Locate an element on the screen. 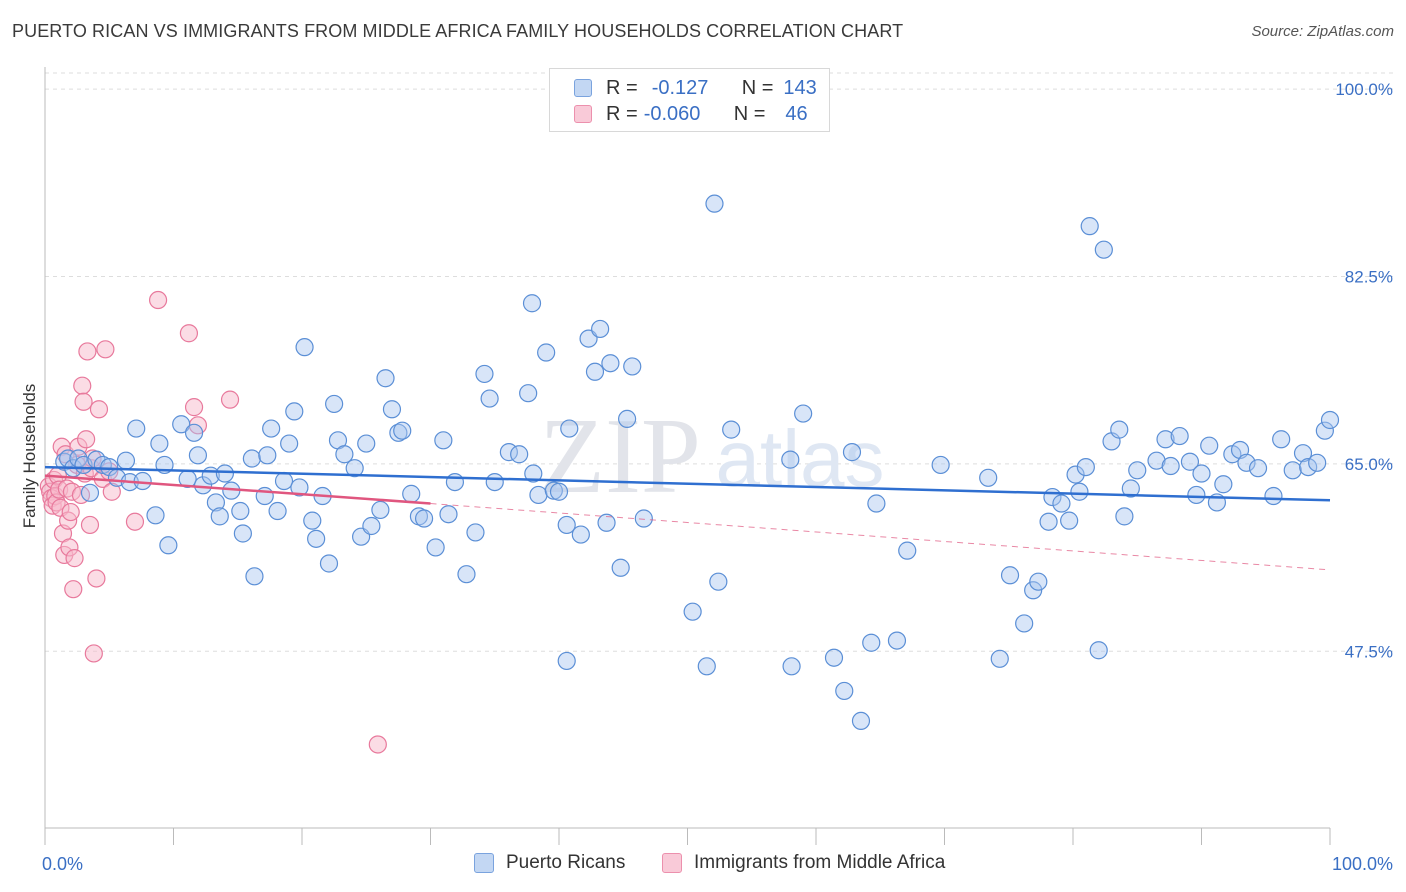 This screenshot has height=892, width=1406. legend-row-puerto-ricans: R = -0.127 N = 143 is located at coordinates (695, 88).